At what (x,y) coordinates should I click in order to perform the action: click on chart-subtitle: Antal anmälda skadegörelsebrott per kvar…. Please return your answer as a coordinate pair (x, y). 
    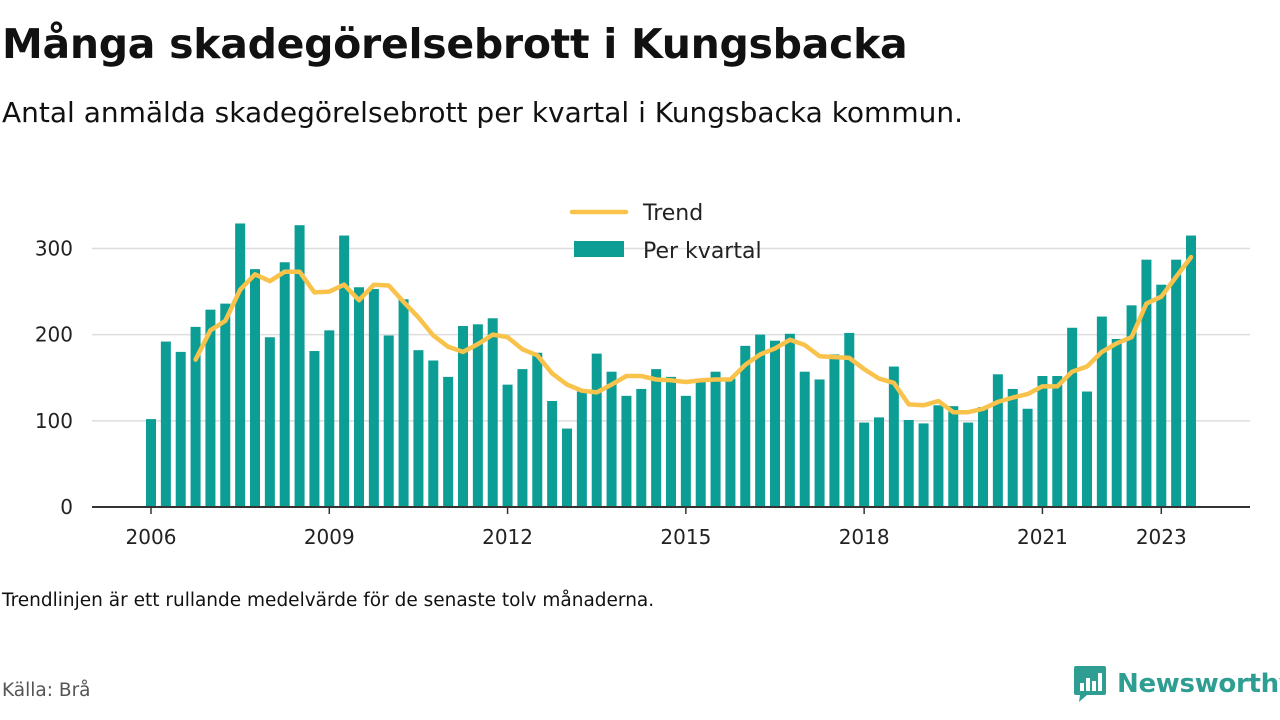
    Looking at the image, I should click on (482, 112).